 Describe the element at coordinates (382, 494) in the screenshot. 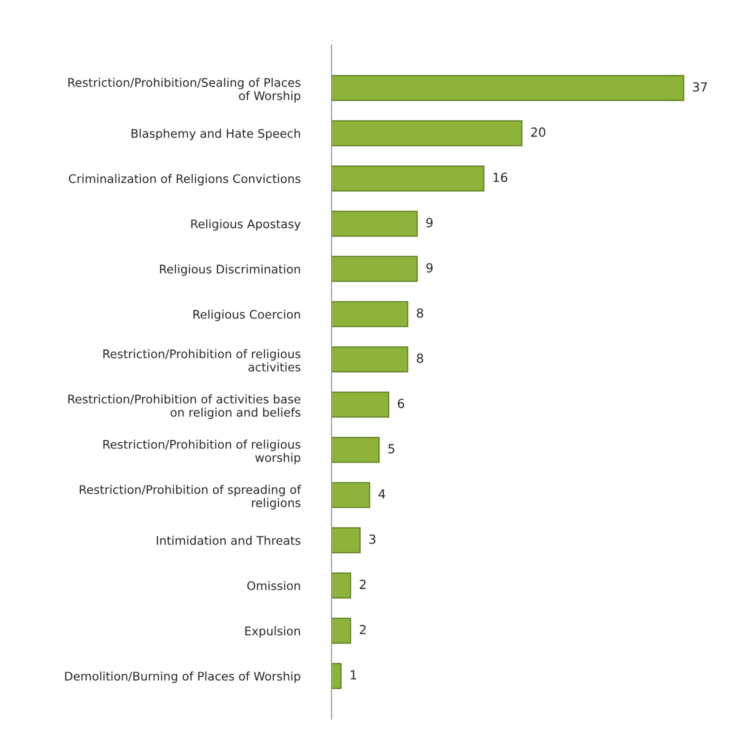

I see `data-label: 4` at that location.